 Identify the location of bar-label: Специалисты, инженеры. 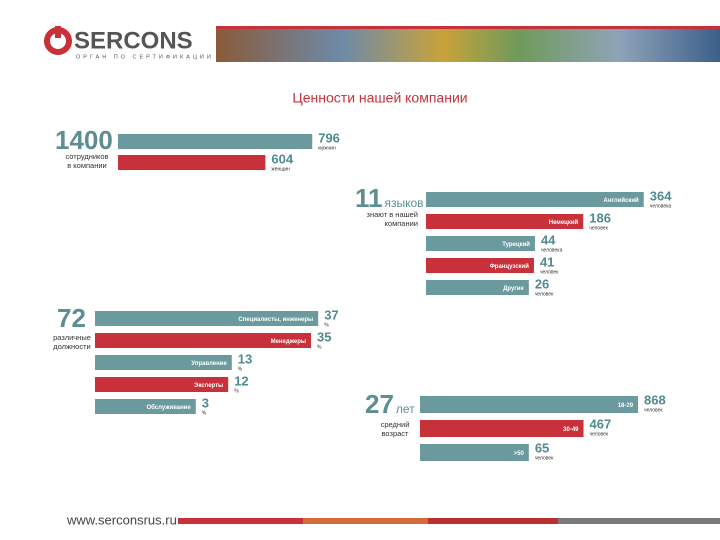
(275, 320).